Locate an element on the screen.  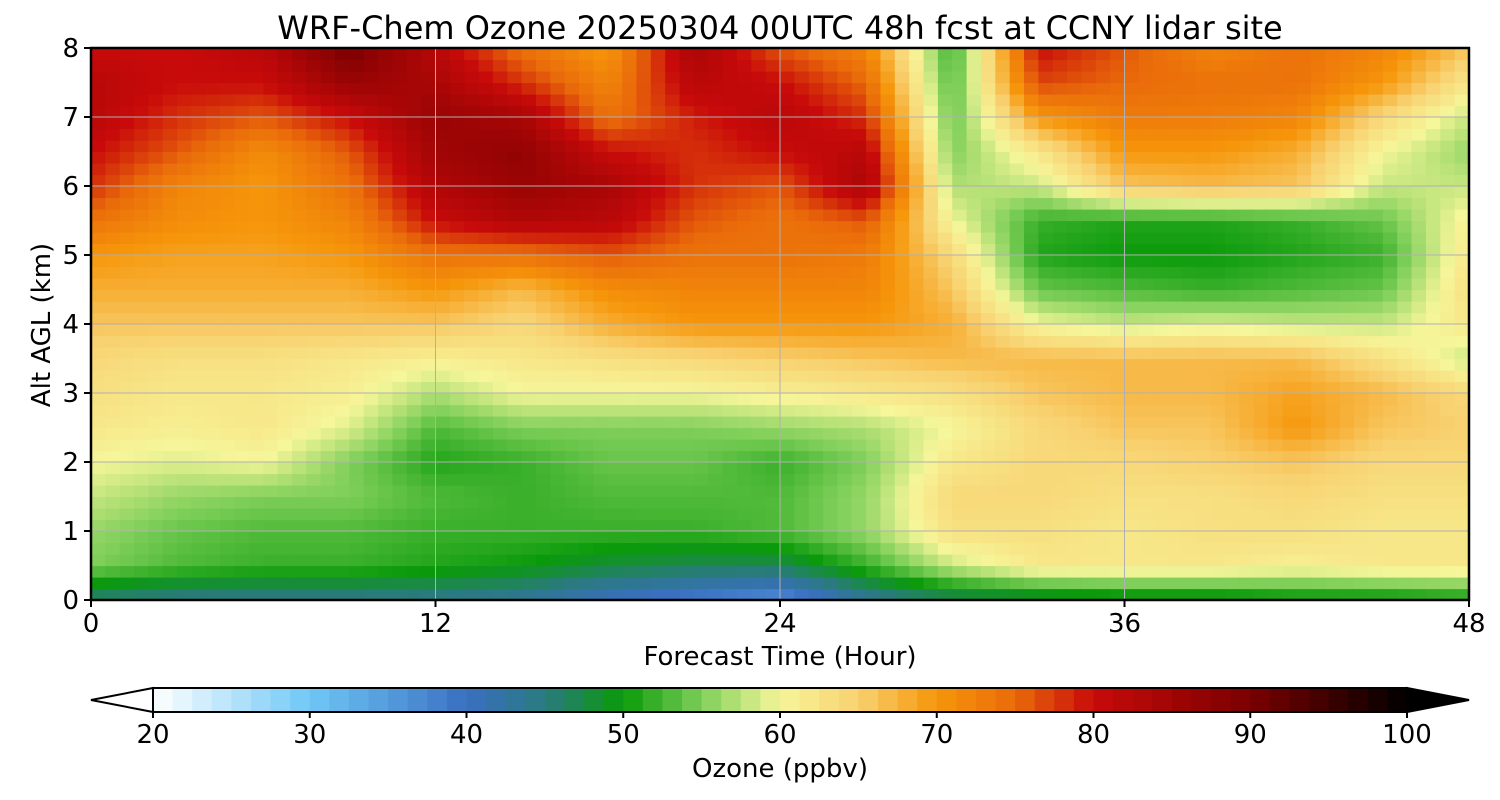
y-axis-label: Alt AGL (km) is located at coordinates (42, 325).